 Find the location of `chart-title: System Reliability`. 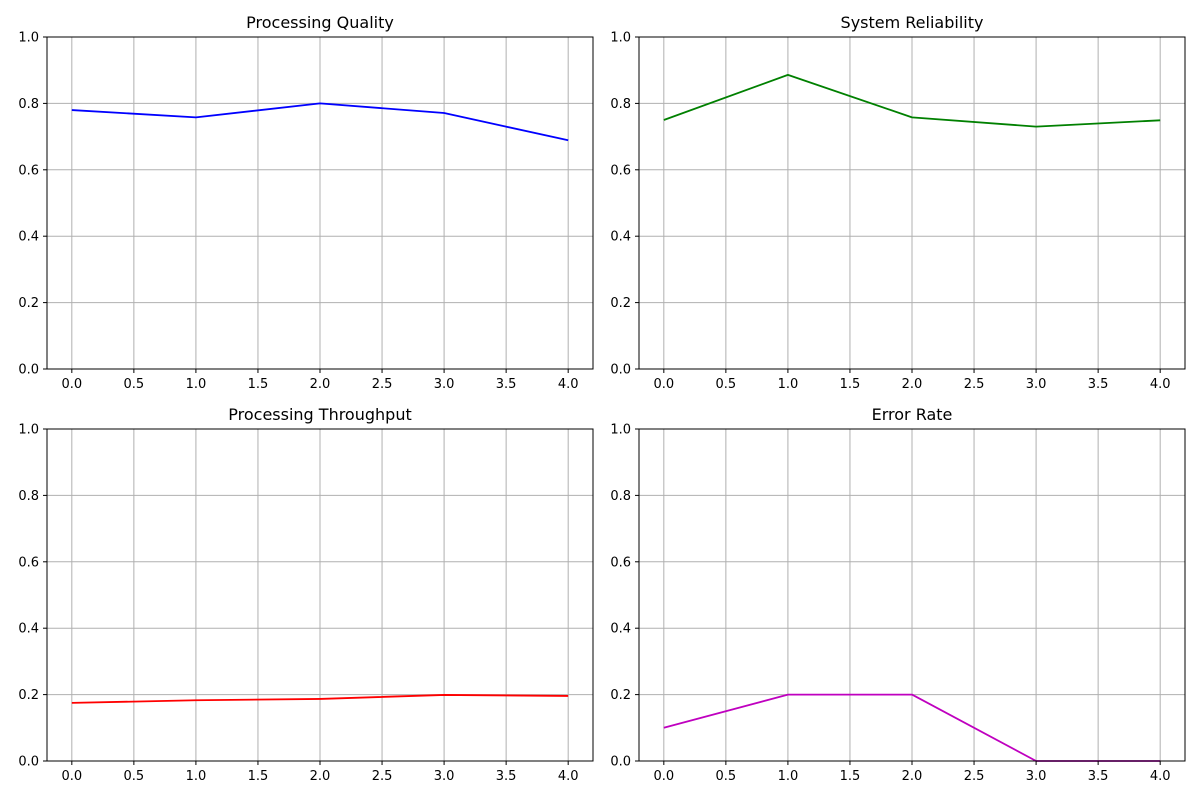

chart-title: System Reliability is located at coordinates (912, 22).